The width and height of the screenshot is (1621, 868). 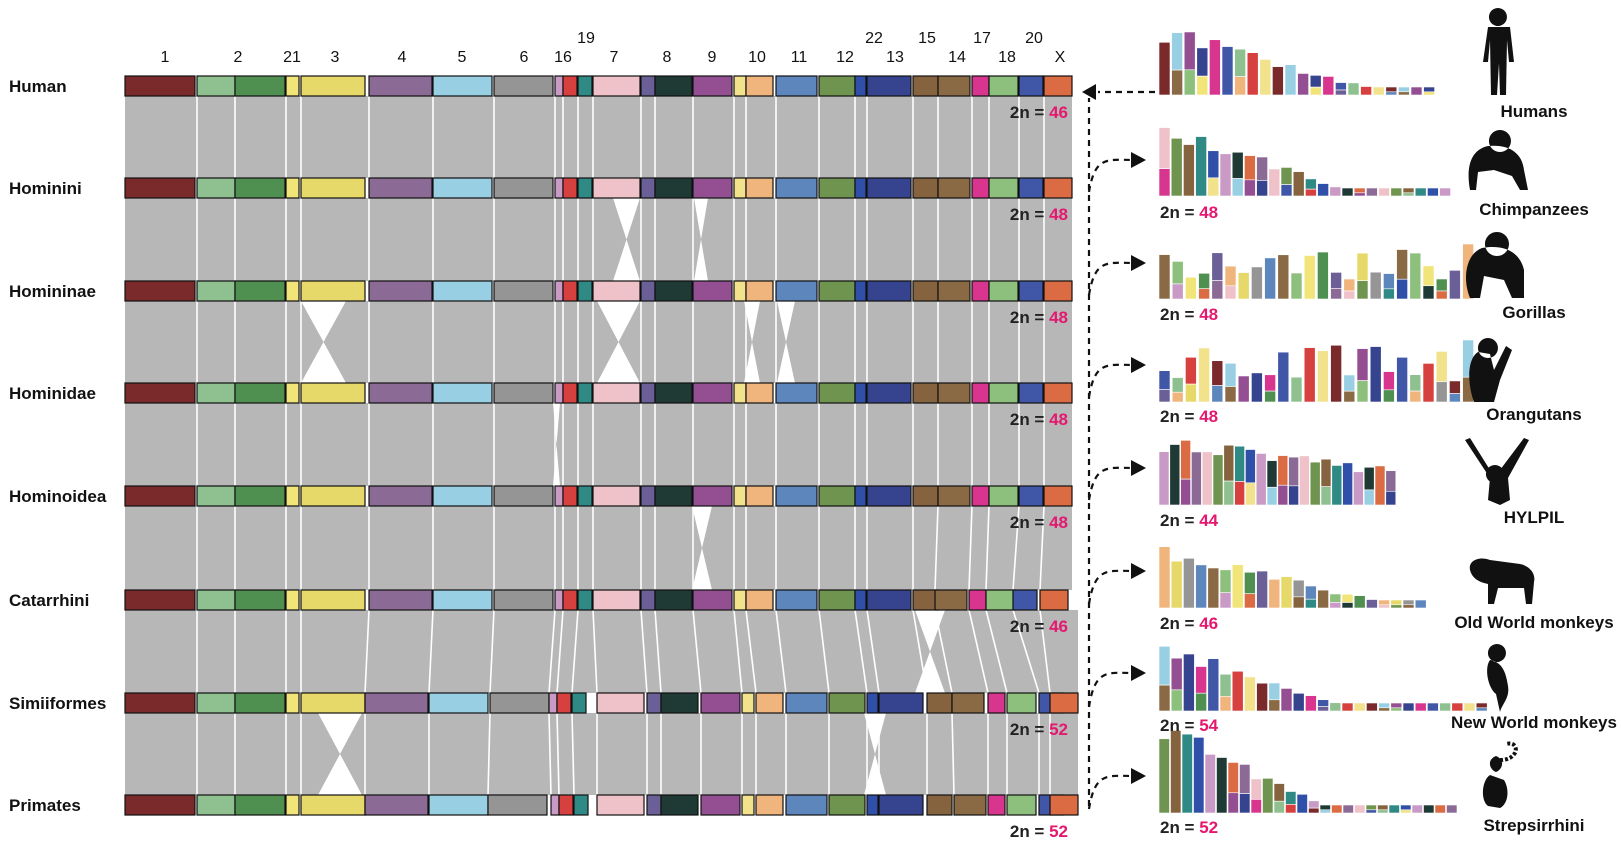 I want to click on chromosome-label: 20, so click(x=1034, y=38).